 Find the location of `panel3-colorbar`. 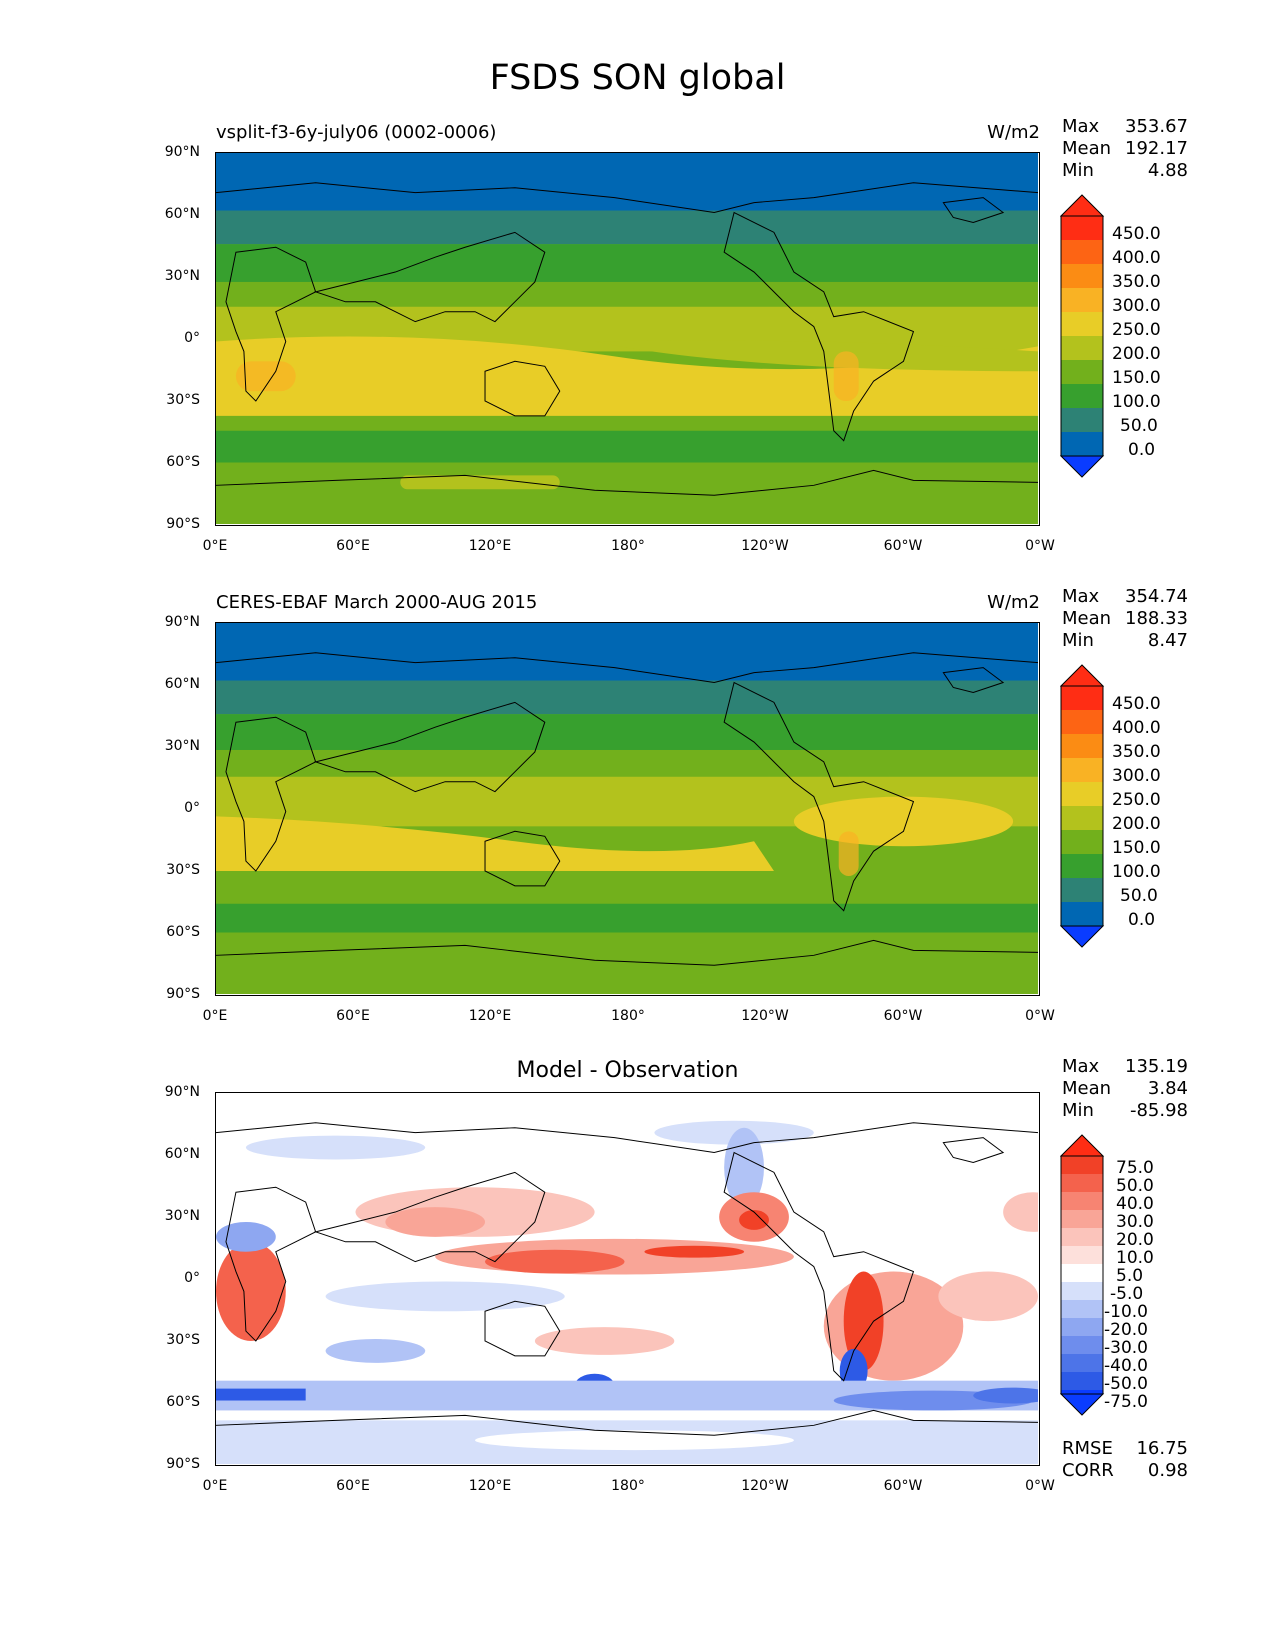

panel3-colorbar is located at coordinates (1082, 1275).